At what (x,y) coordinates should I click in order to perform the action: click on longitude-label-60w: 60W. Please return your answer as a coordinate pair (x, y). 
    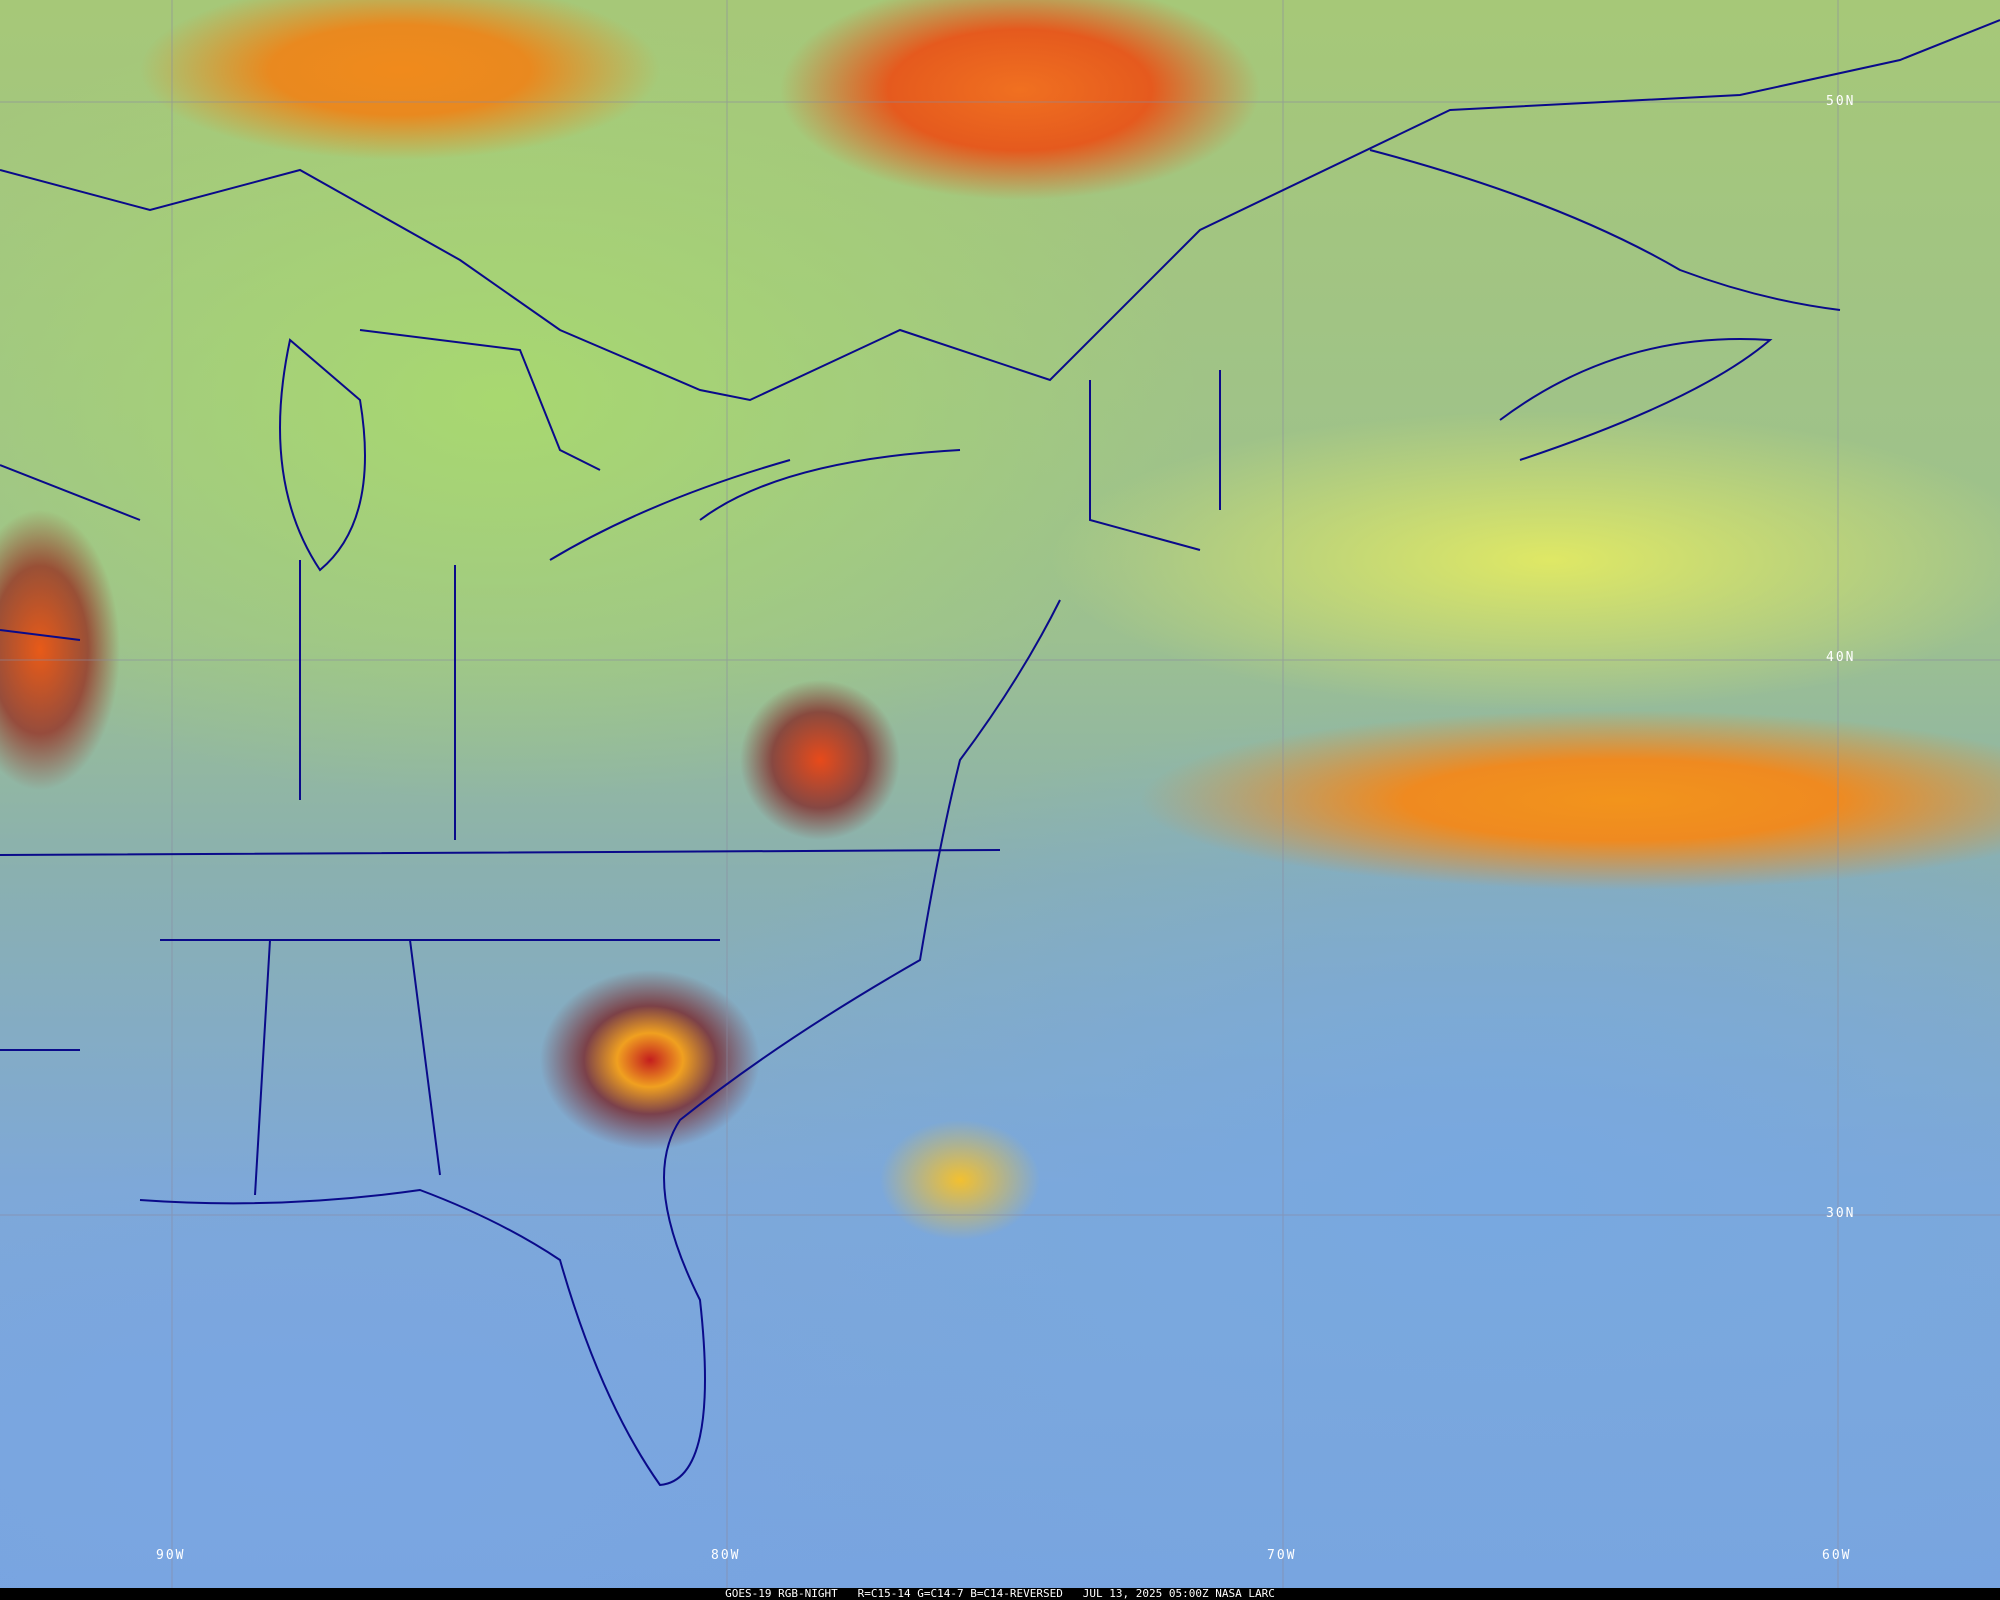
    Looking at the image, I should click on (1837, 1555).